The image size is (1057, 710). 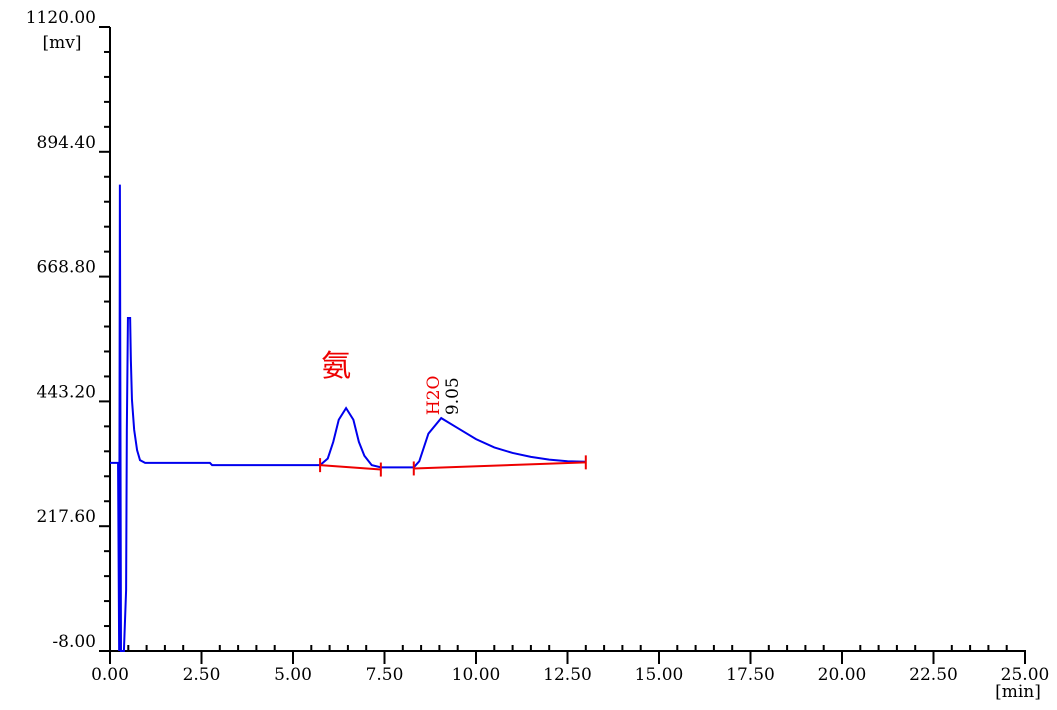 What do you see at coordinates (933, 675) in the screenshot?
I see `x-tick-label: 22.50` at bounding box center [933, 675].